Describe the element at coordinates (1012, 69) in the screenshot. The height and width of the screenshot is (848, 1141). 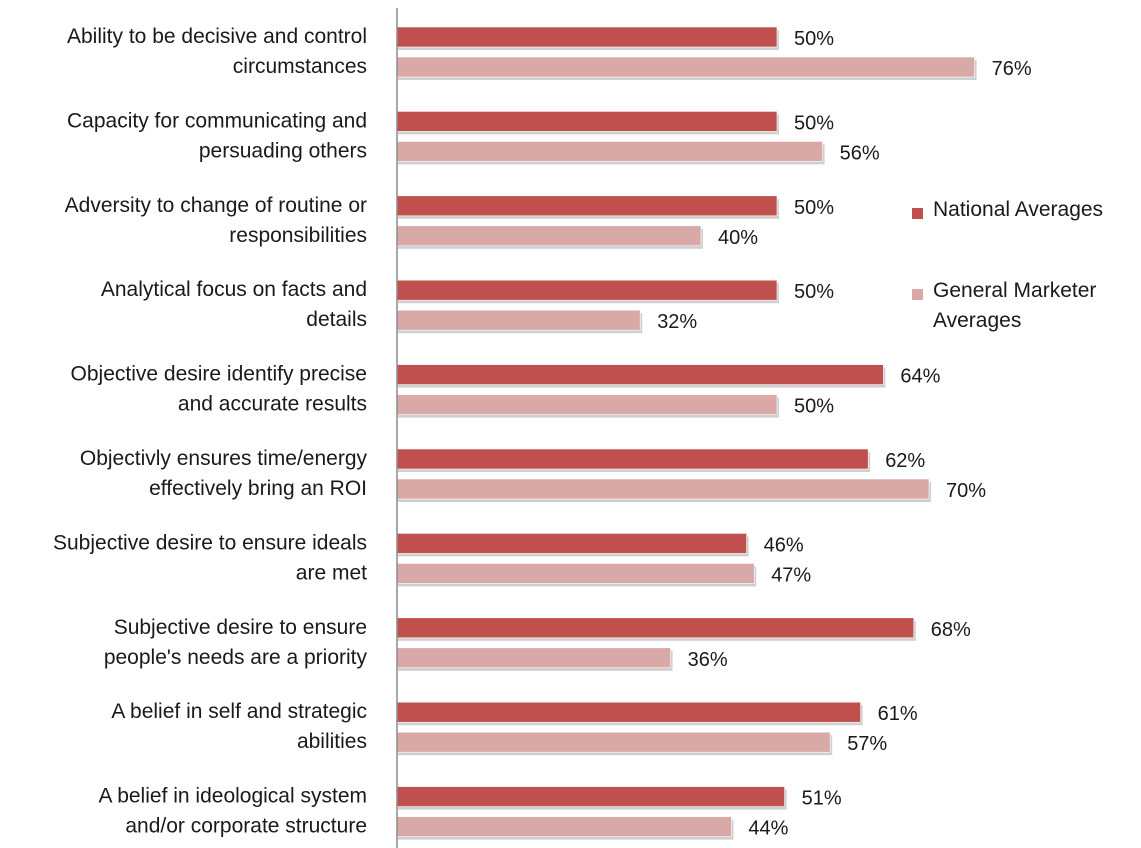
I see `data-label: 76%` at that location.